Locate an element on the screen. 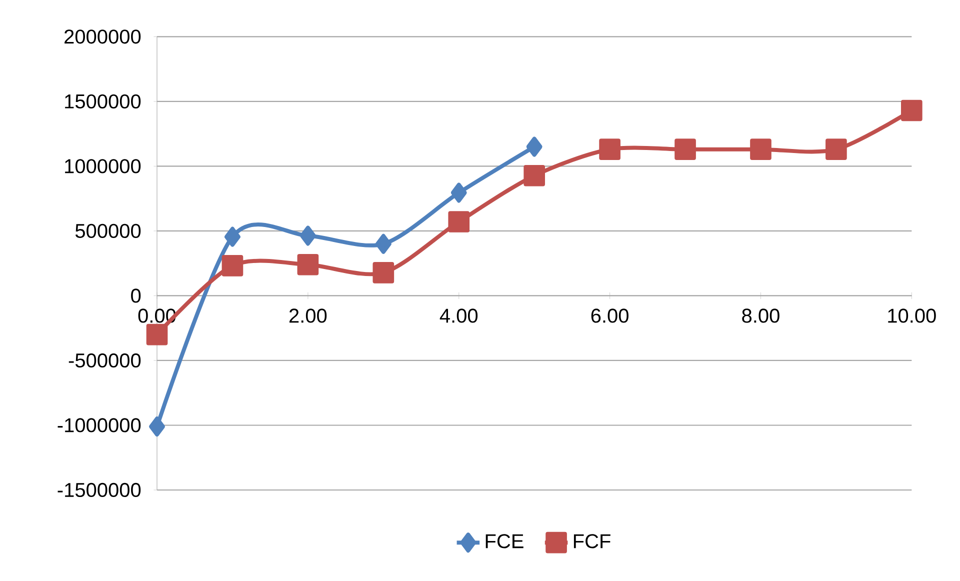  x-tick-label: 10.00 is located at coordinates (912, 315).